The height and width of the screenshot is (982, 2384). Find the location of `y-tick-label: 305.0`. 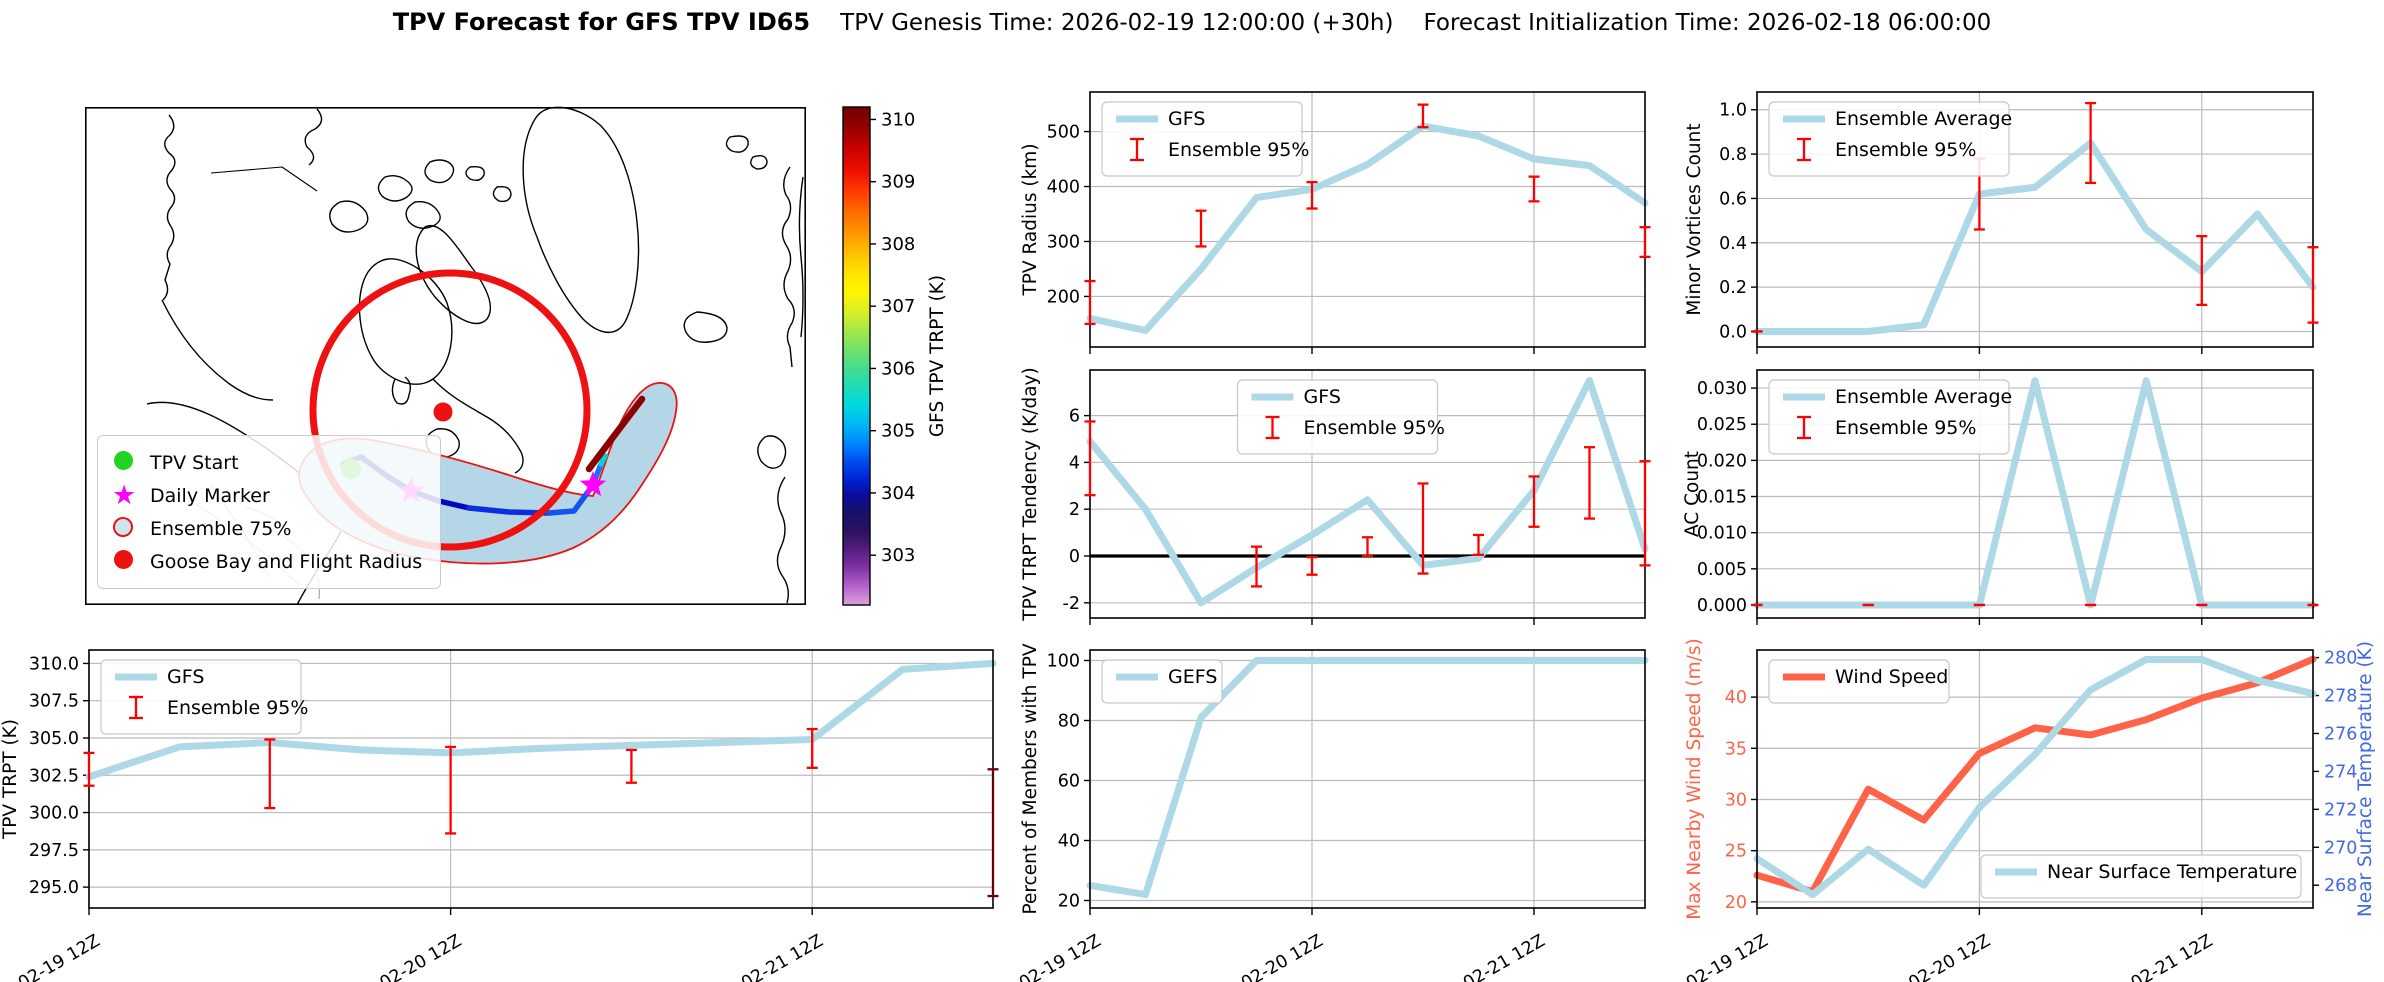

y-tick-label: 305.0 is located at coordinates (54, 739).